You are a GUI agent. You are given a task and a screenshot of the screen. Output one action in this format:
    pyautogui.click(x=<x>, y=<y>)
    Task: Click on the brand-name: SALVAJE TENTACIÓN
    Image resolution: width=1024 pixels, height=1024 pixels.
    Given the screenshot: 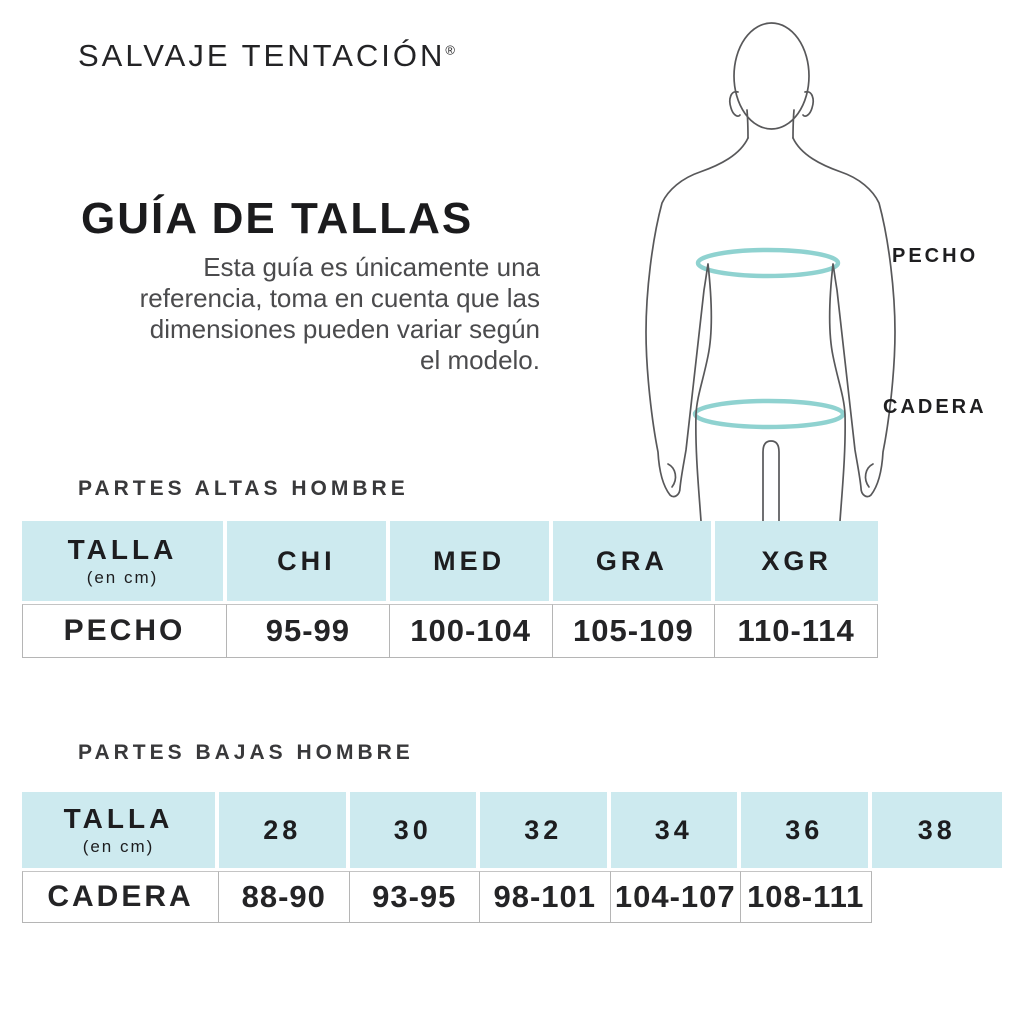 What is the action you would take?
    pyautogui.click(x=262, y=55)
    